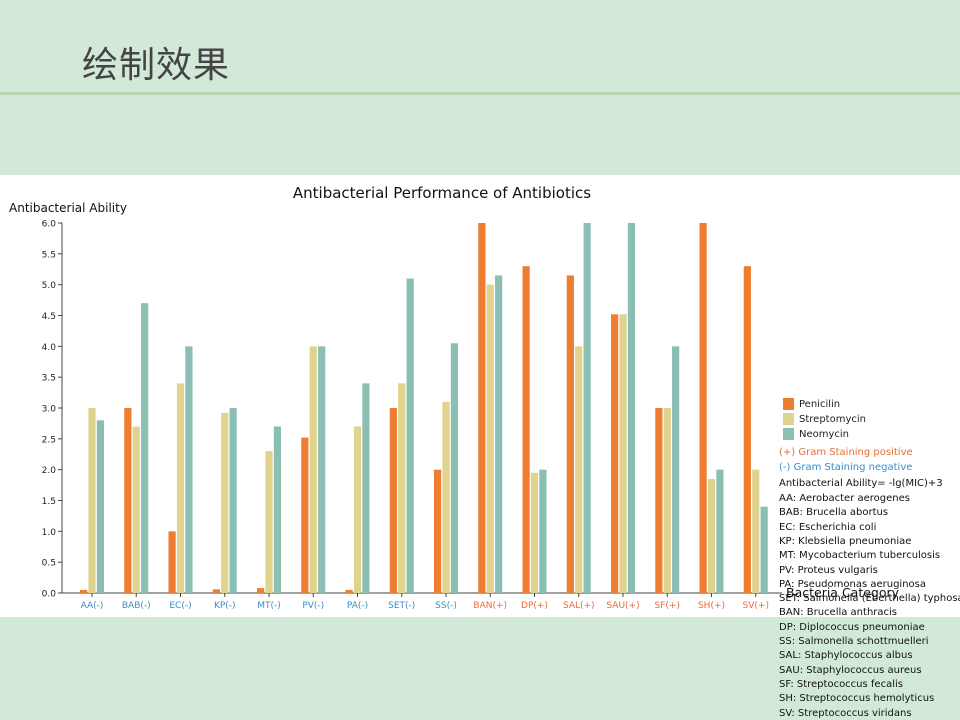 This screenshot has height=720, width=960. I want to click on bar-streptomycin-ban, so click(490, 438).